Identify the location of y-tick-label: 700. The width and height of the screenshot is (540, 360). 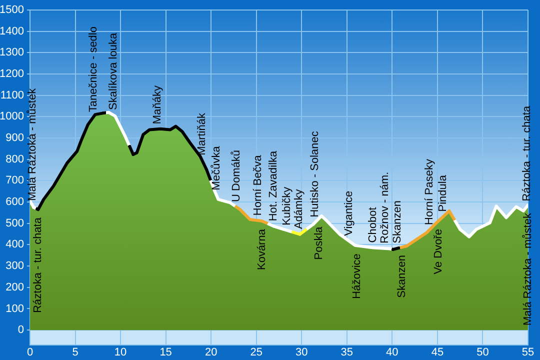
(15, 180).